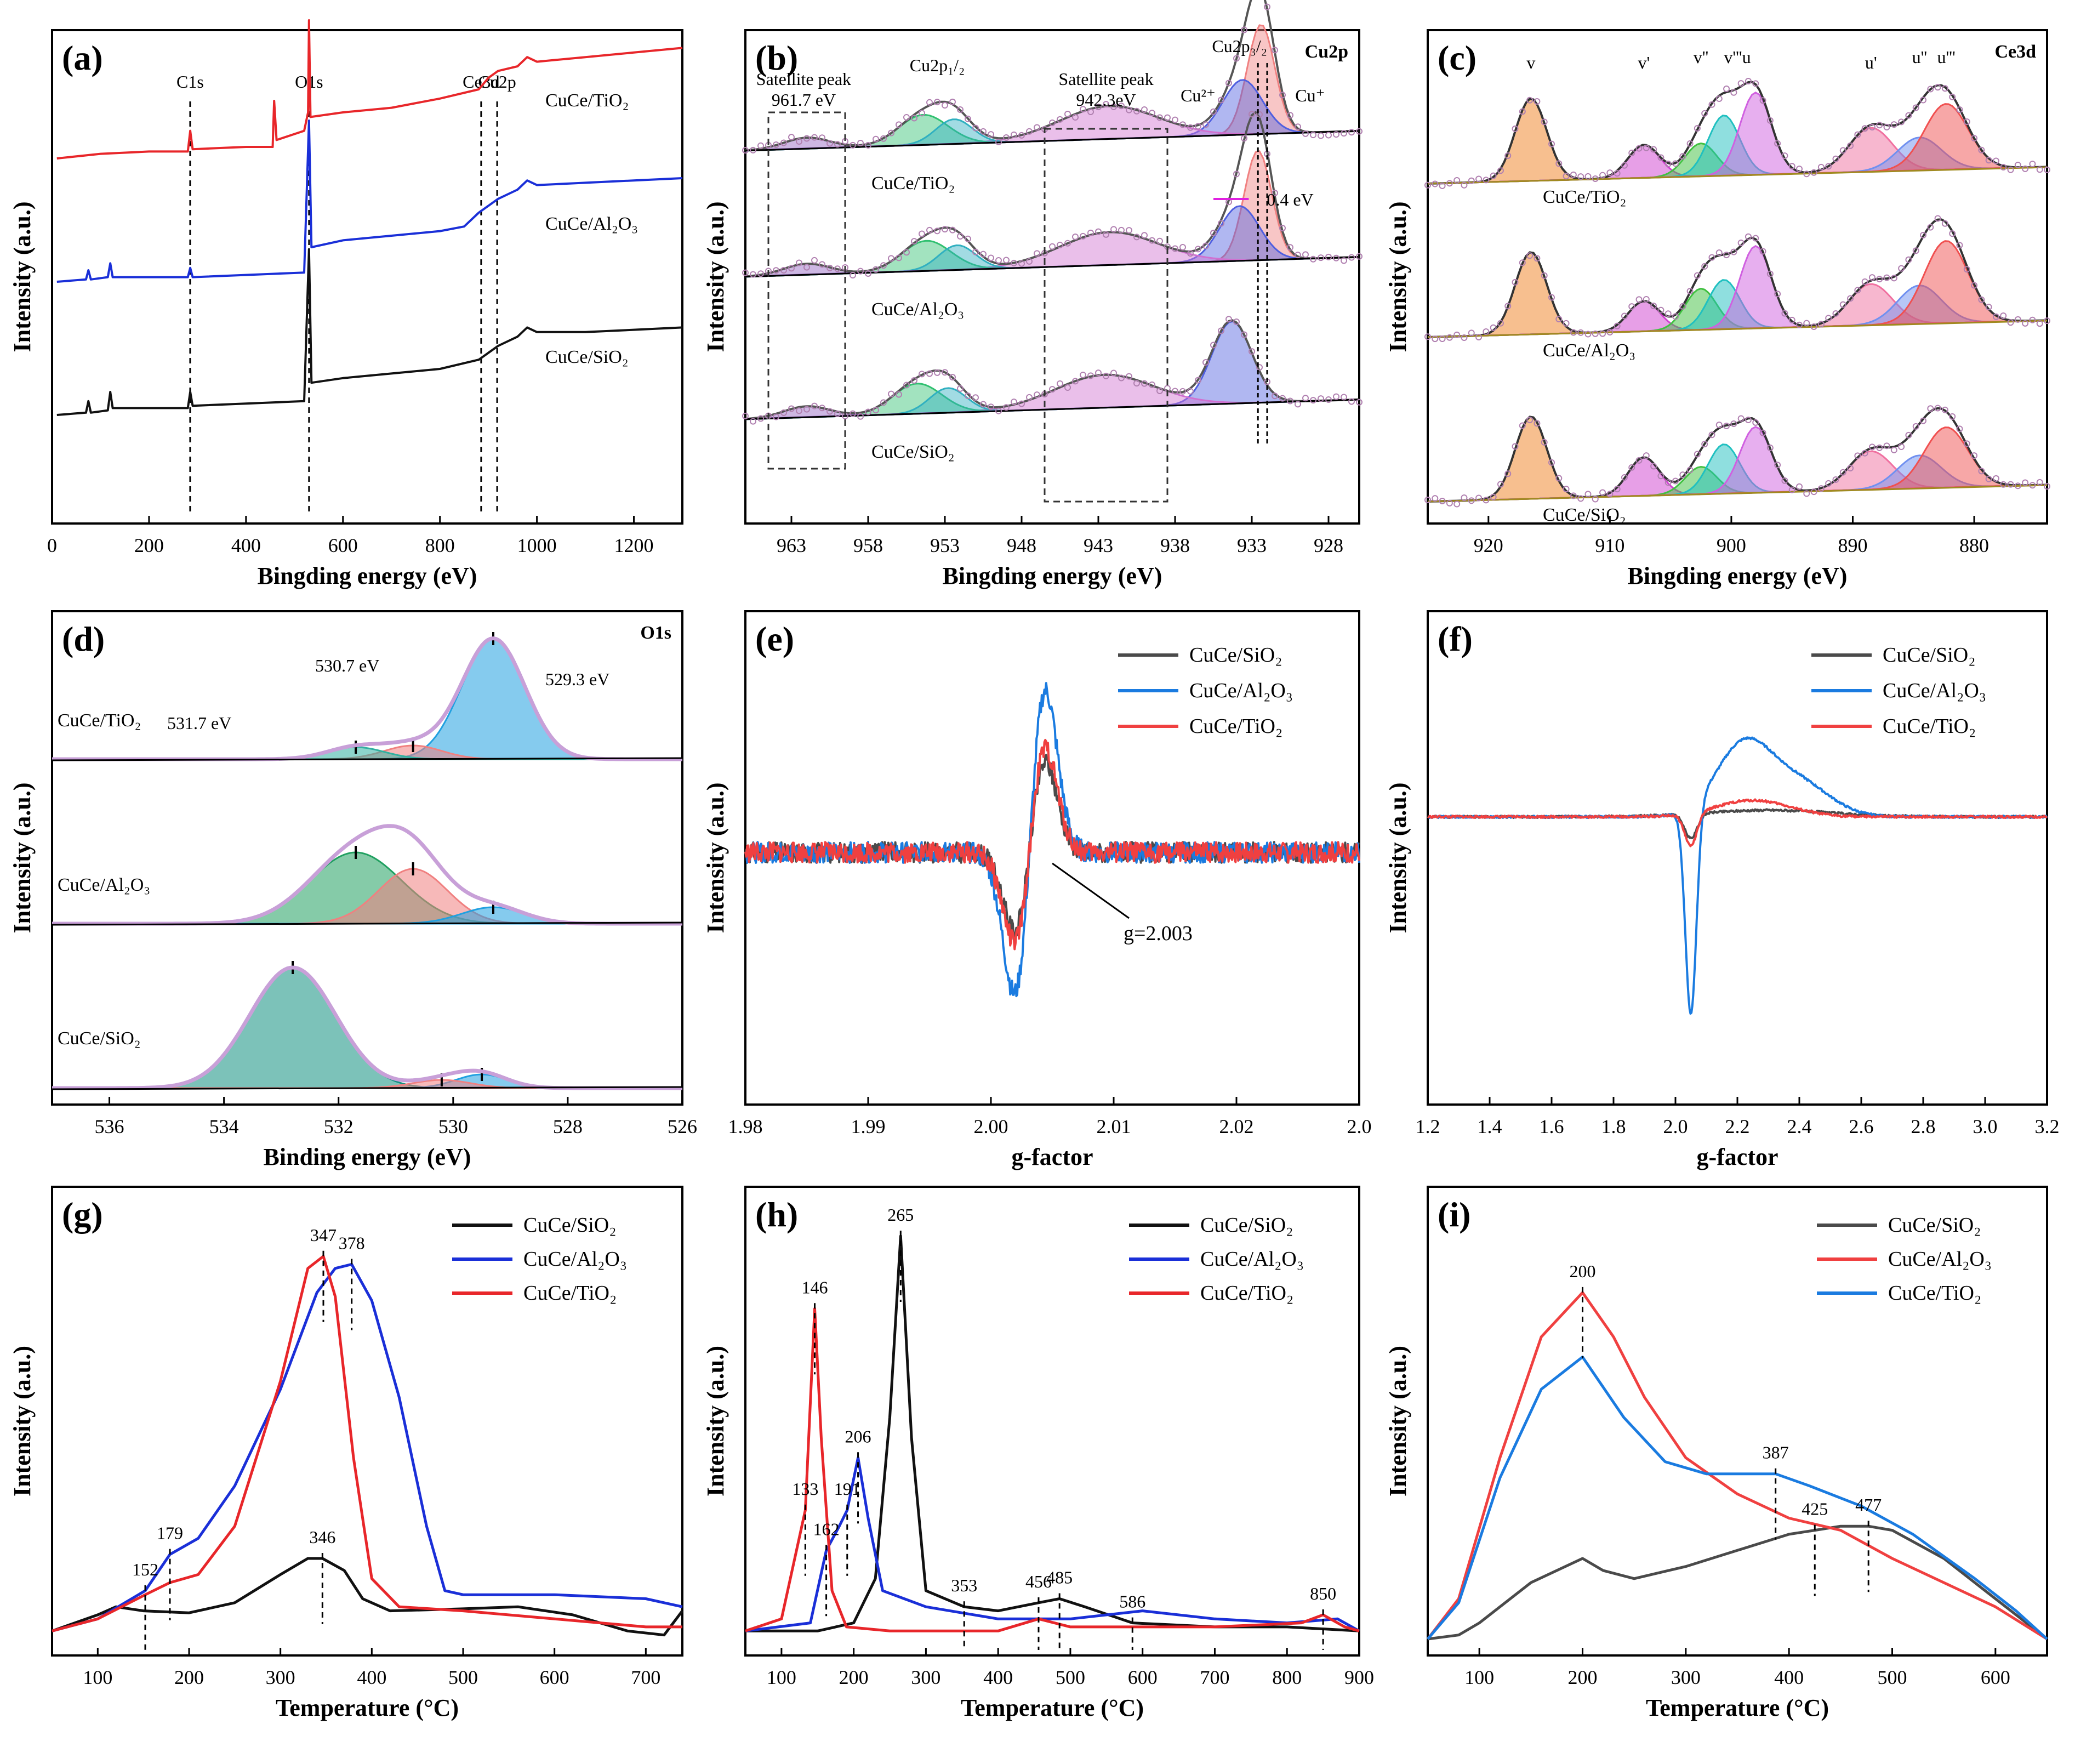 This screenshot has height=1764, width=2075. Describe the element at coordinates (1737, 1156) in the screenshot. I see `x-axis-title: g-factor` at that location.